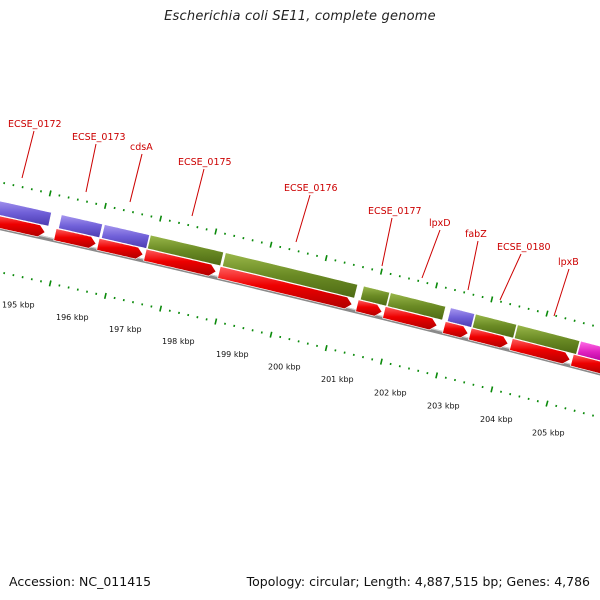 This screenshot has height=600, width=600. I want to click on gene-label: ECSE_0176, so click(311, 188).